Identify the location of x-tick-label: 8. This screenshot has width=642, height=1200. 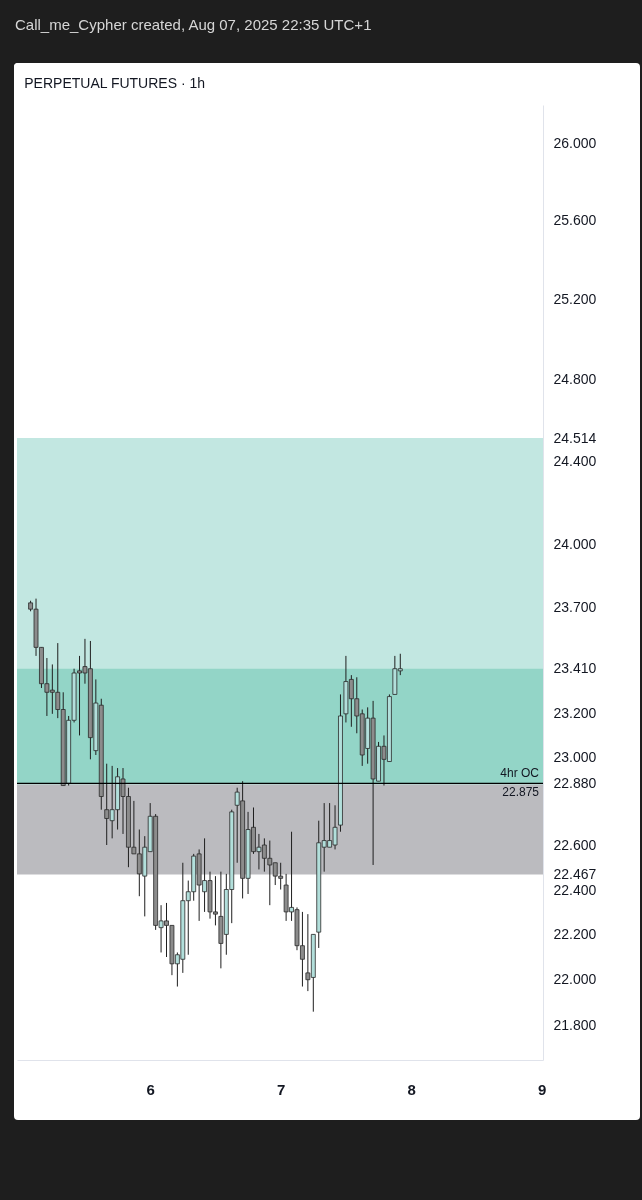
(411, 1089).